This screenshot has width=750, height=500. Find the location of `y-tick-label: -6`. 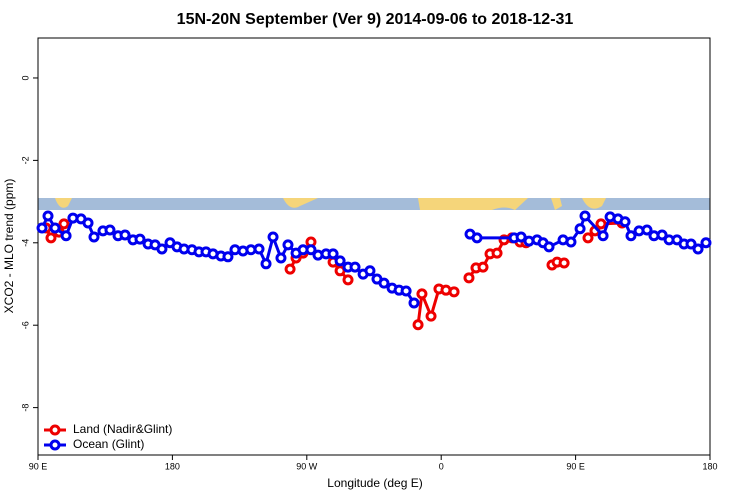

y-tick-label: -6 is located at coordinates (25, 325).